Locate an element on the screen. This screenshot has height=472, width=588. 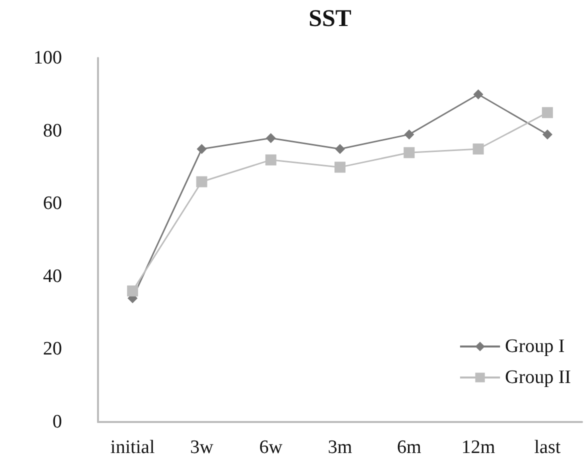
y-tick-label: 80 is located at coordinates (52, 131).